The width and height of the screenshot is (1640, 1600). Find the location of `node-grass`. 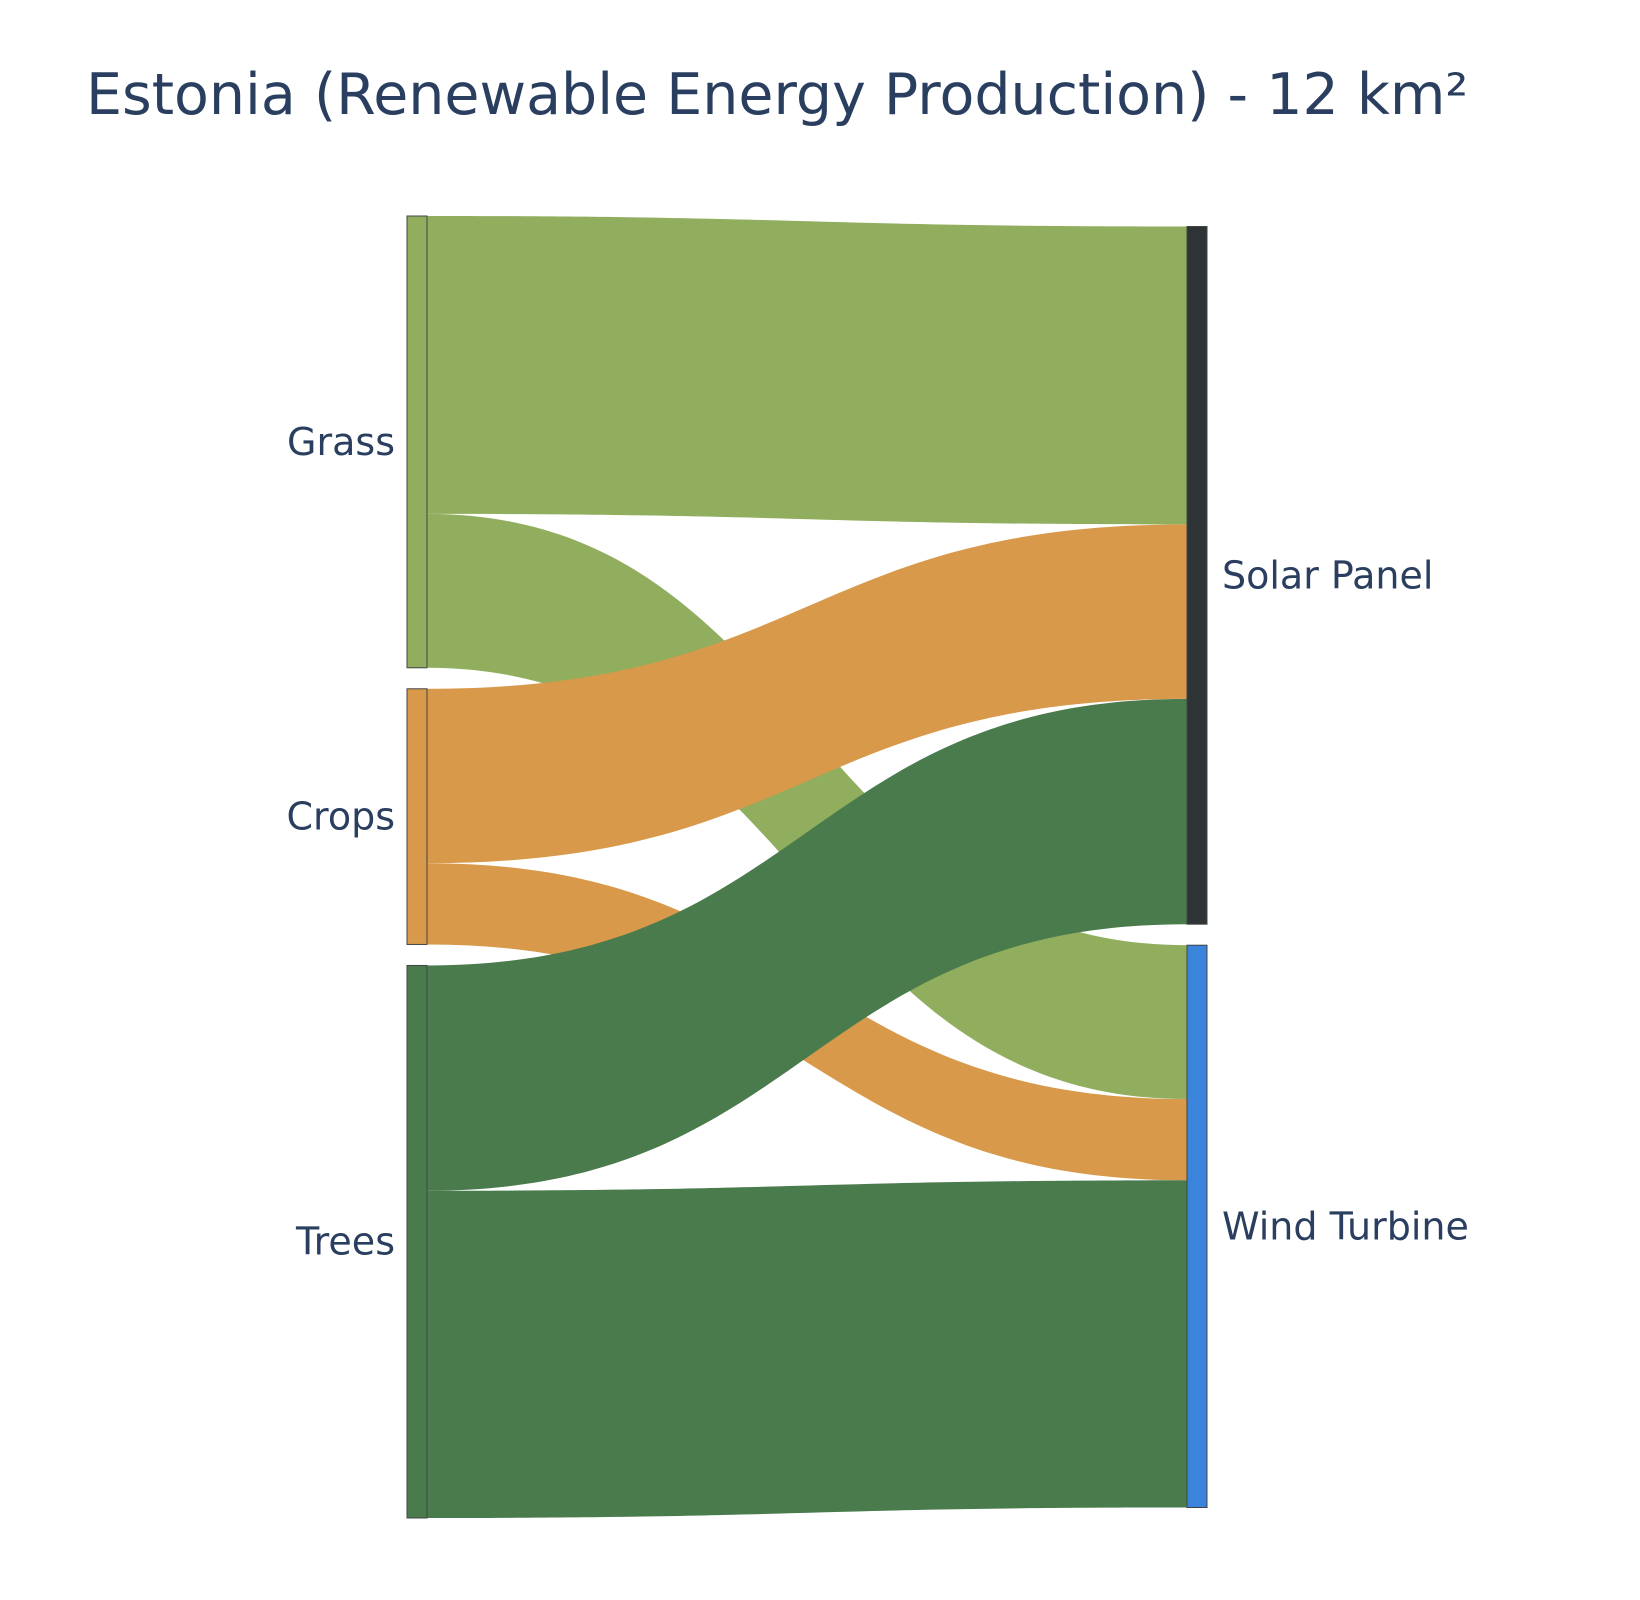

node-grass is located at coordinates (417, 442).